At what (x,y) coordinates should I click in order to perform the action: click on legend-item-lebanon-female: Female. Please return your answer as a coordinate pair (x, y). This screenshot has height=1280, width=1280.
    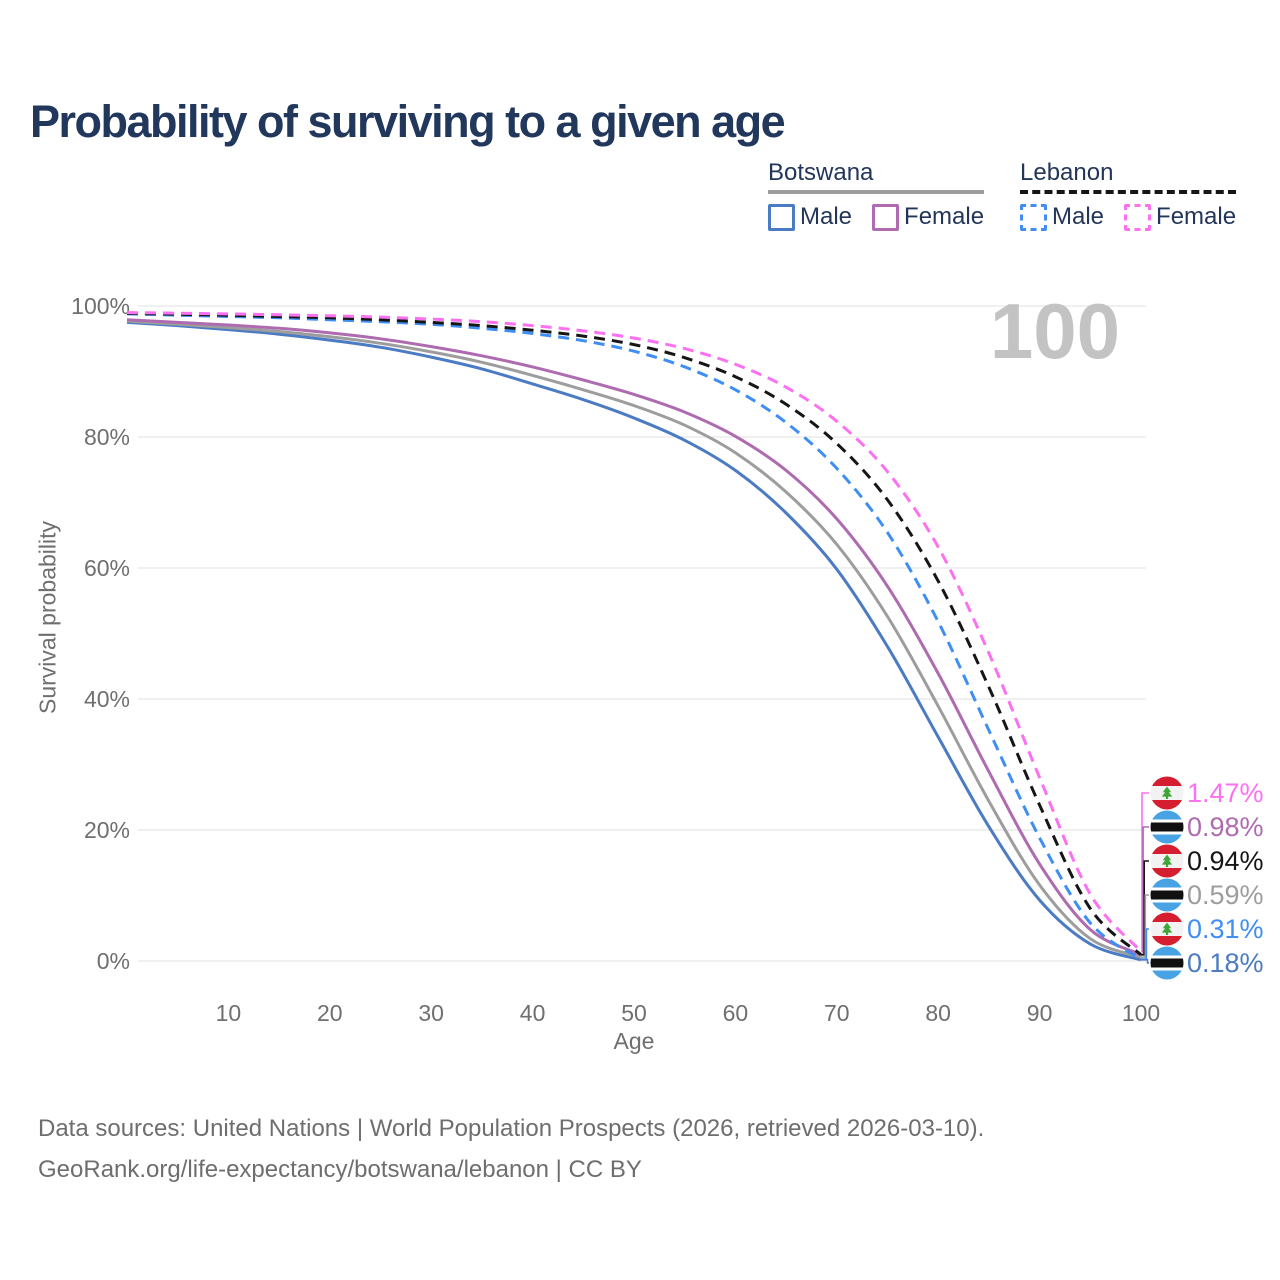
    Looking at the image, I should click on (1180, 217).